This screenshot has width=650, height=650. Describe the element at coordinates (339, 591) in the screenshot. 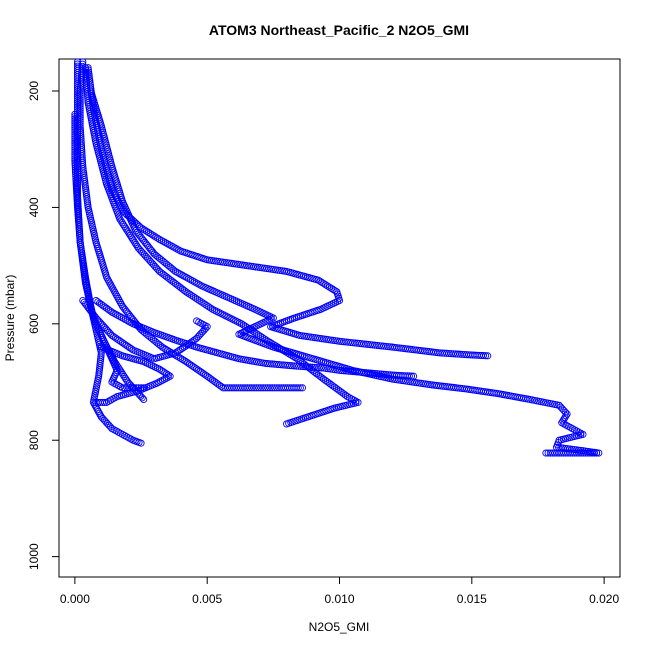

I see `x-axis: 0.000 0.005 0.010 0.015 0.020` at that location.